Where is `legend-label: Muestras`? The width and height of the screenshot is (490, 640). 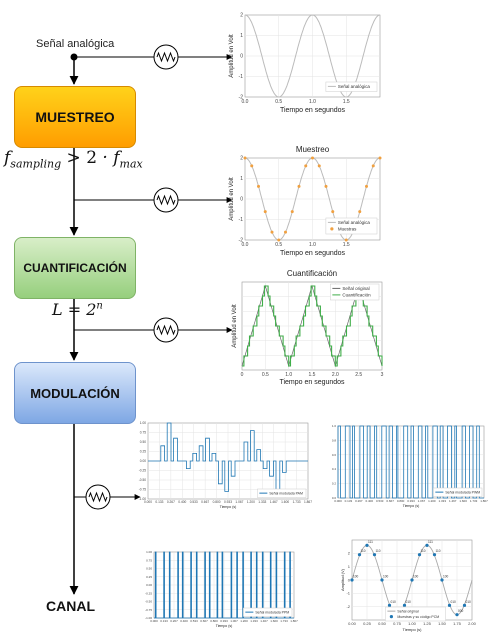
legend-label: Muestras is located at coordinates (347, 228).